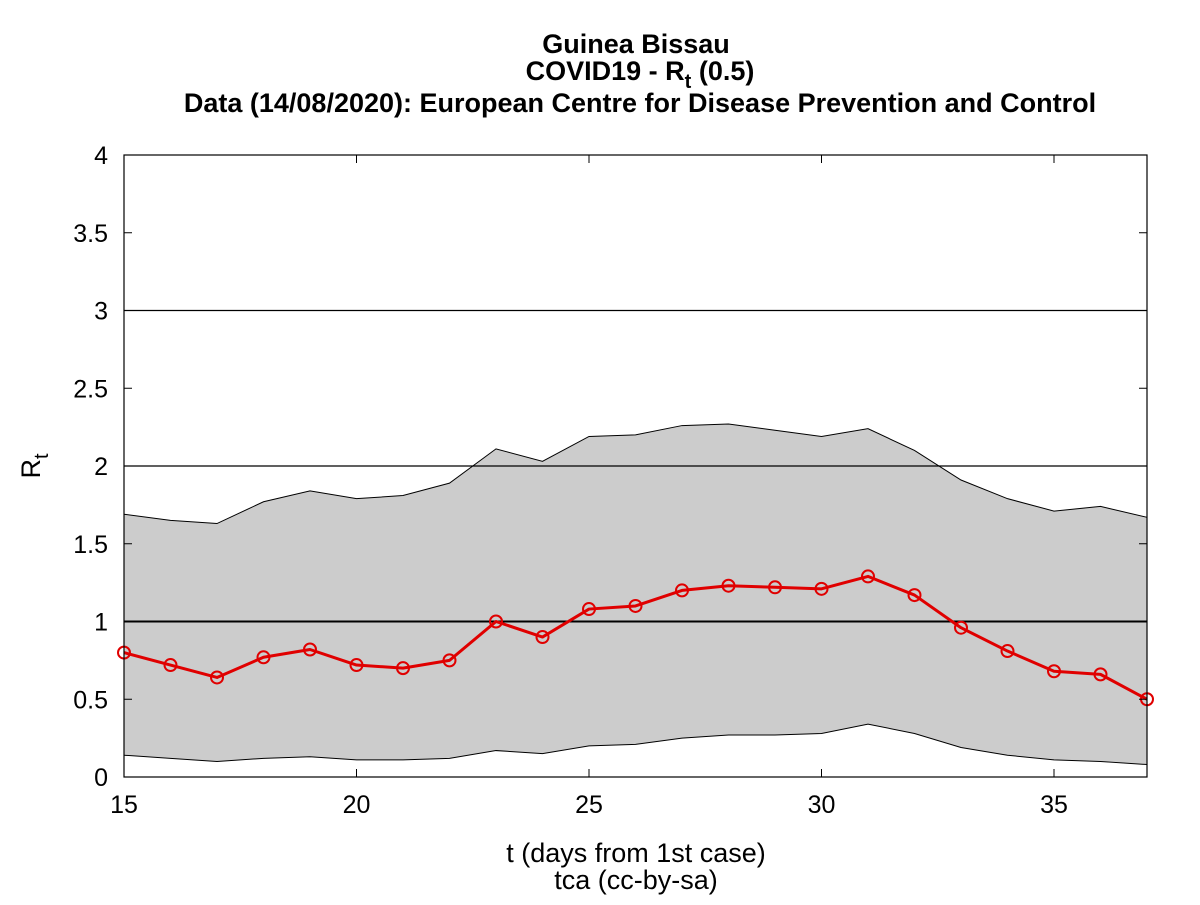 This screenshot has height=905, width=1200. Describe the element at coordinates (357, 805) in the screenshot. I see `x-tick-label-20: 20` at that location.